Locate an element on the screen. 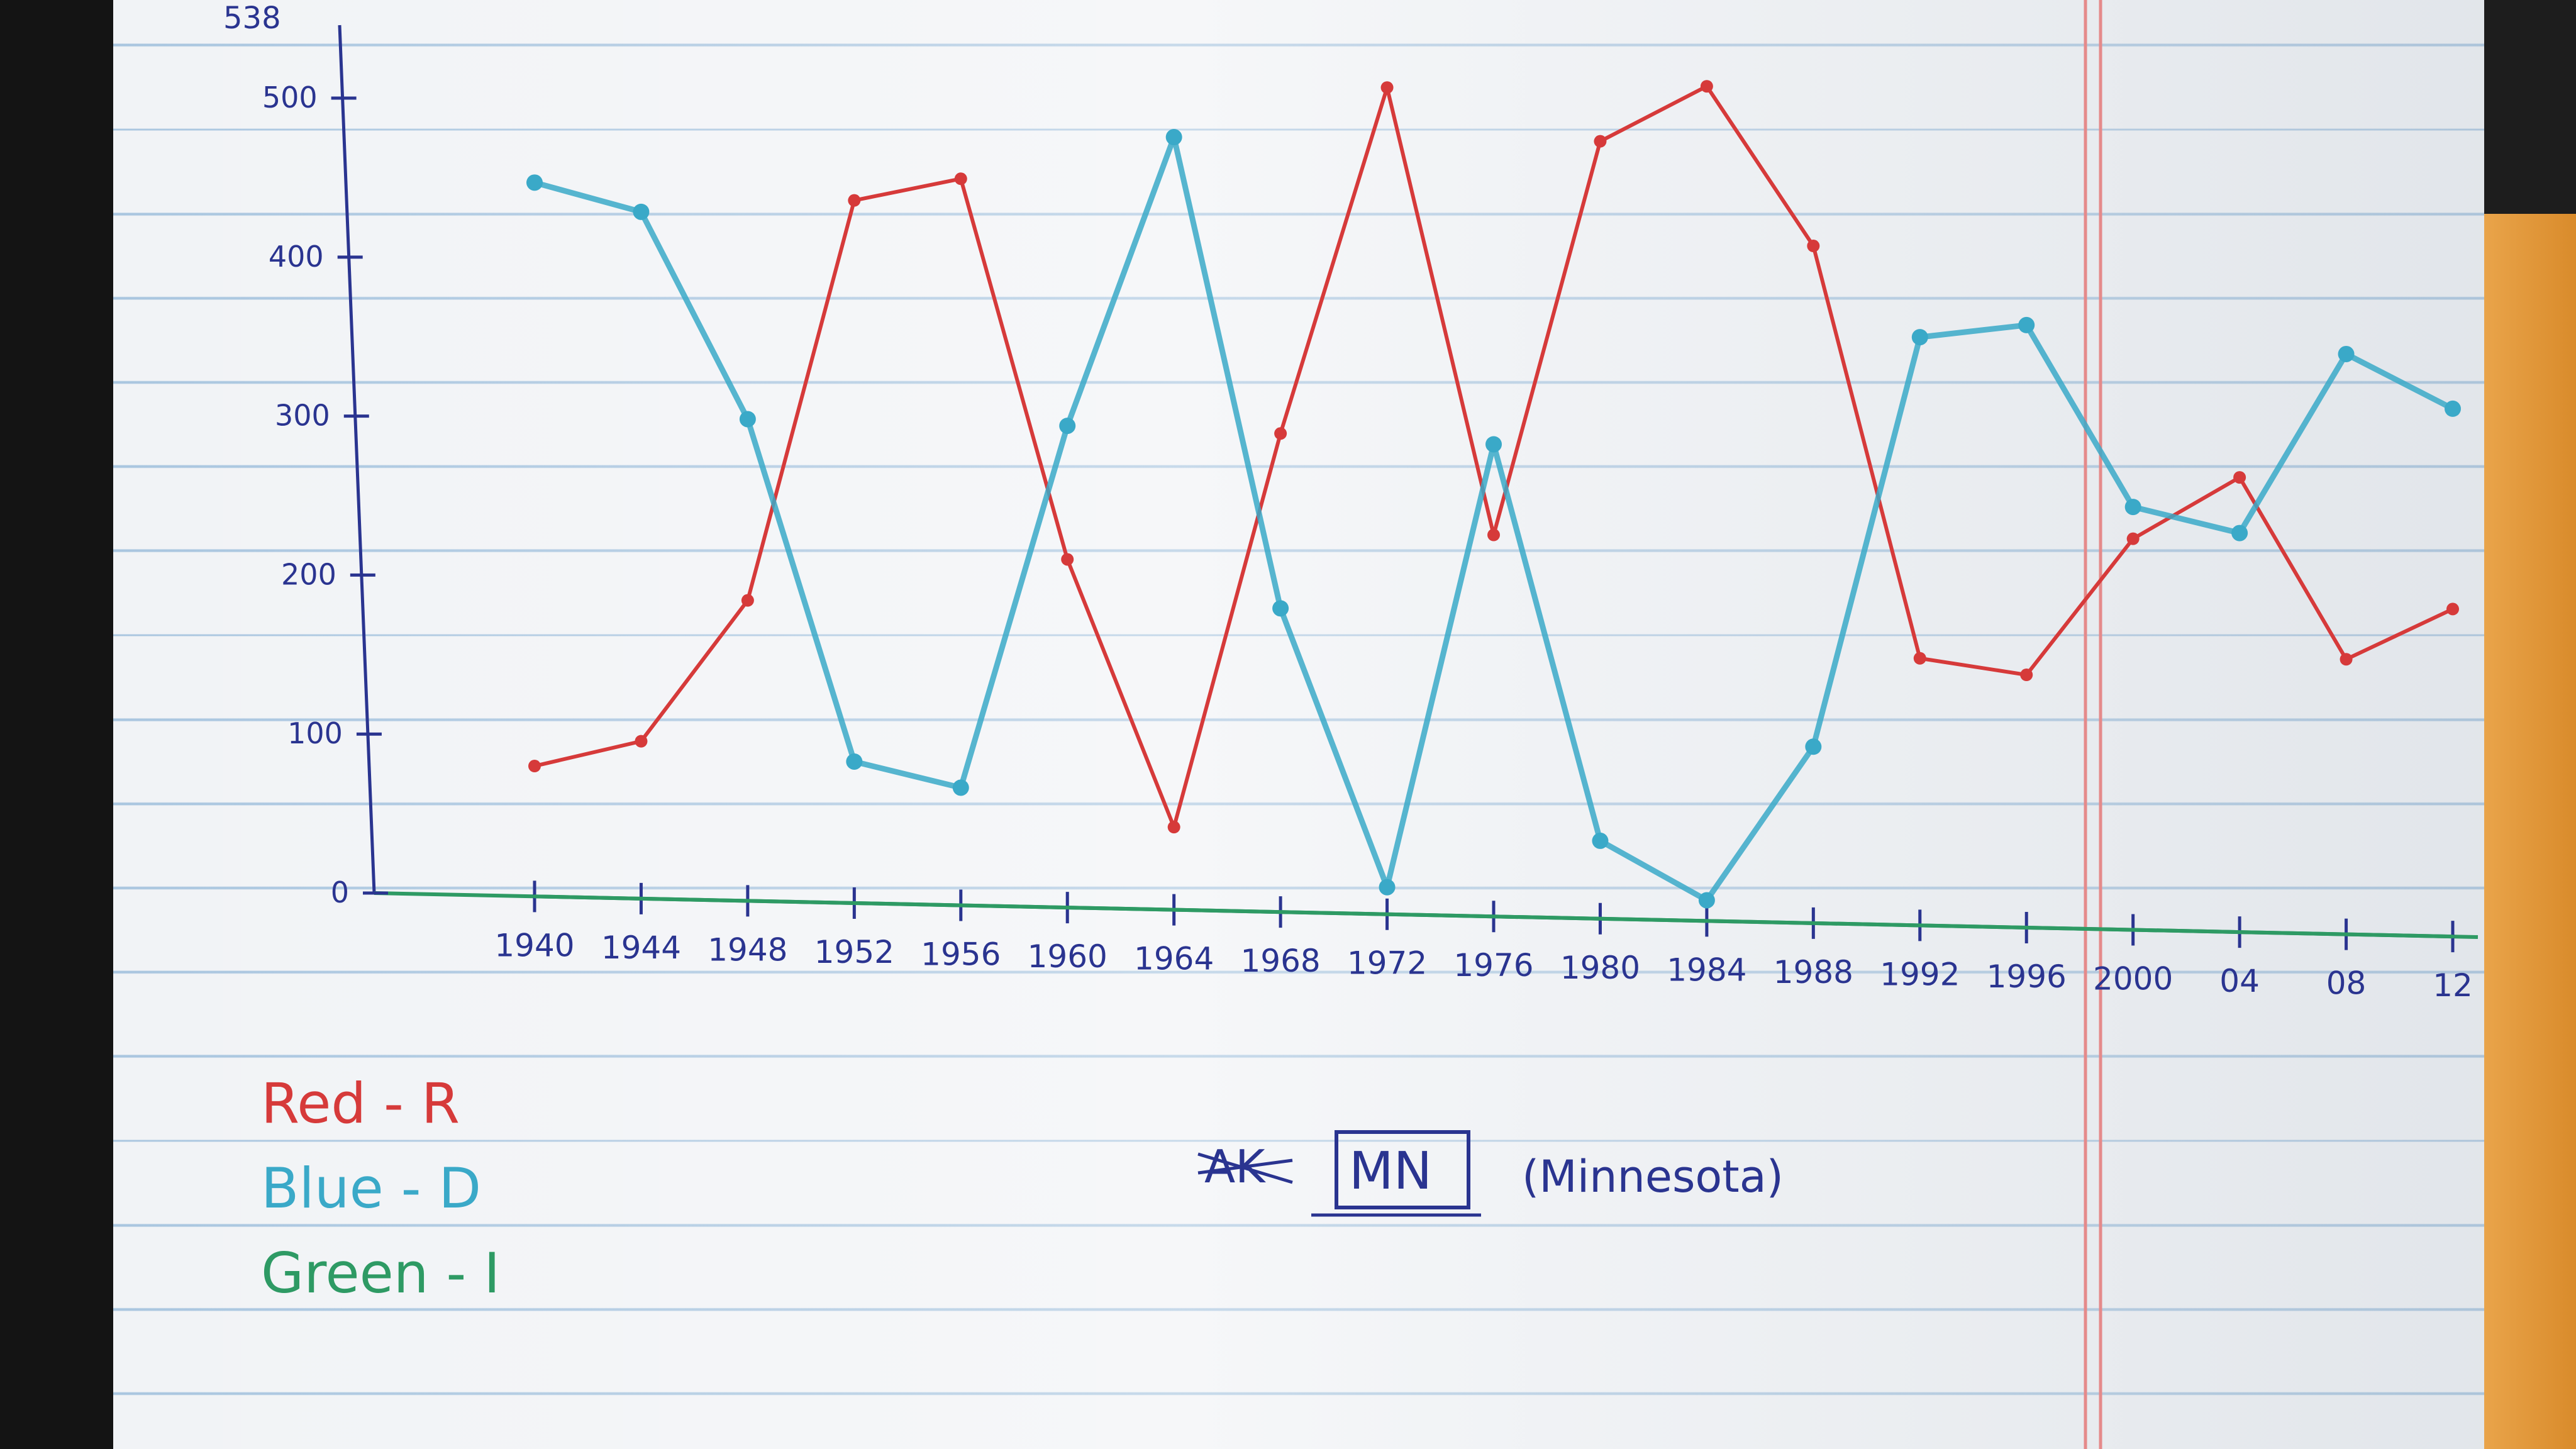 This screenshot has height=1449, width=2576. dark-background is located at coordinates (2530, 107).